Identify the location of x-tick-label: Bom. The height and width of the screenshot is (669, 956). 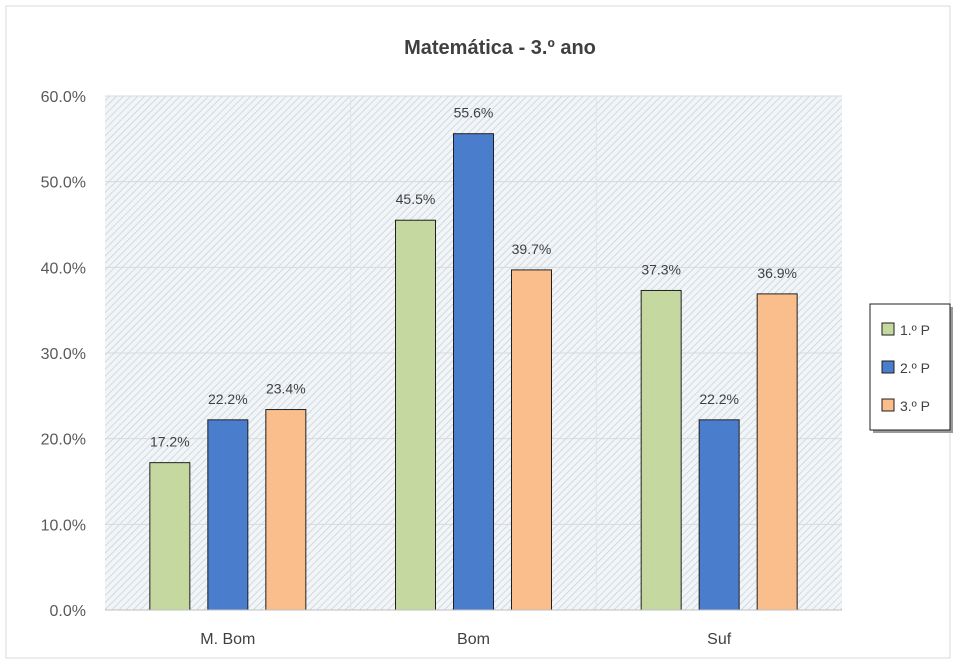
(473, 639).